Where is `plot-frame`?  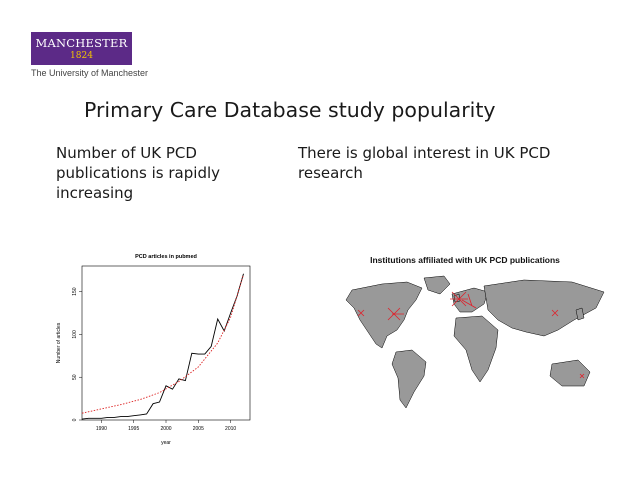
plot-frame is located at coordinates (166, 343).